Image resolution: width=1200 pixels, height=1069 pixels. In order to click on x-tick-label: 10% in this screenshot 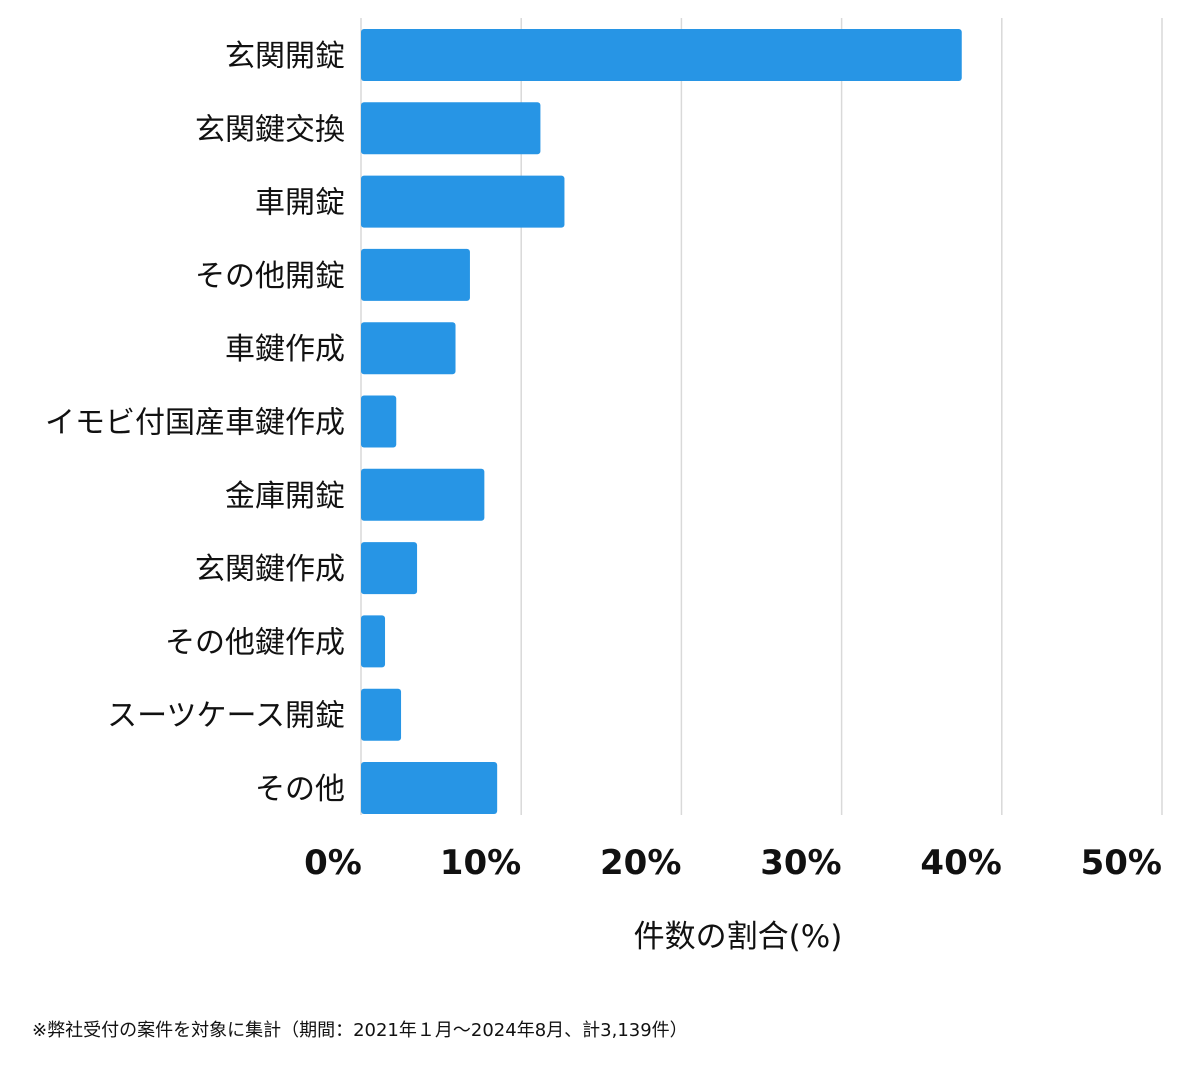, I will do `click(480, 863)`.